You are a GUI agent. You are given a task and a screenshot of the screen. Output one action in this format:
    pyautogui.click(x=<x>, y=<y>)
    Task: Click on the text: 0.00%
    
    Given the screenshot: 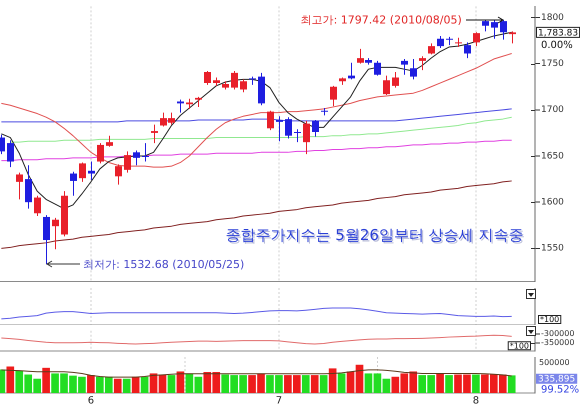 What is the action you would take?
    pyautogui.click(x=557, y=46)
    